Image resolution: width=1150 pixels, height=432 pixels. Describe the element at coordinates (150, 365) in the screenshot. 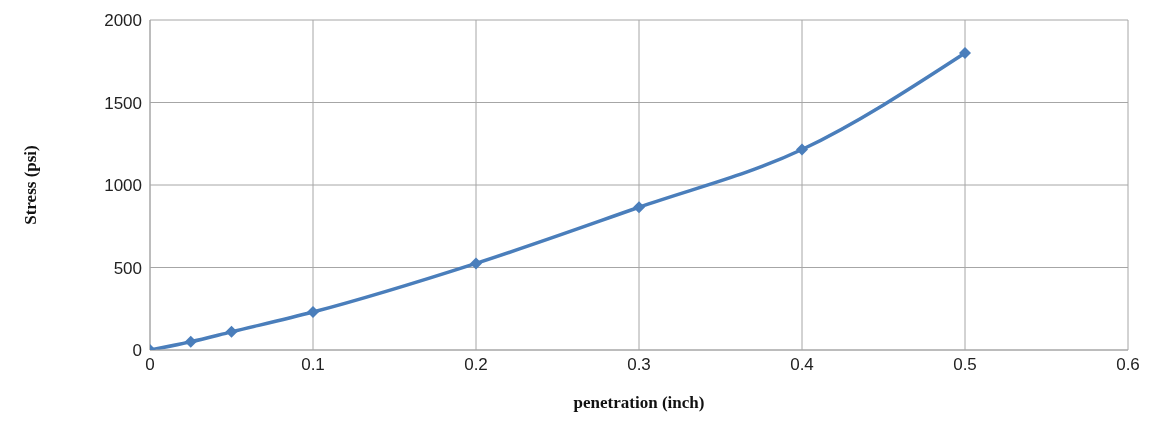

I see `x-tick-label: 0` at that location.